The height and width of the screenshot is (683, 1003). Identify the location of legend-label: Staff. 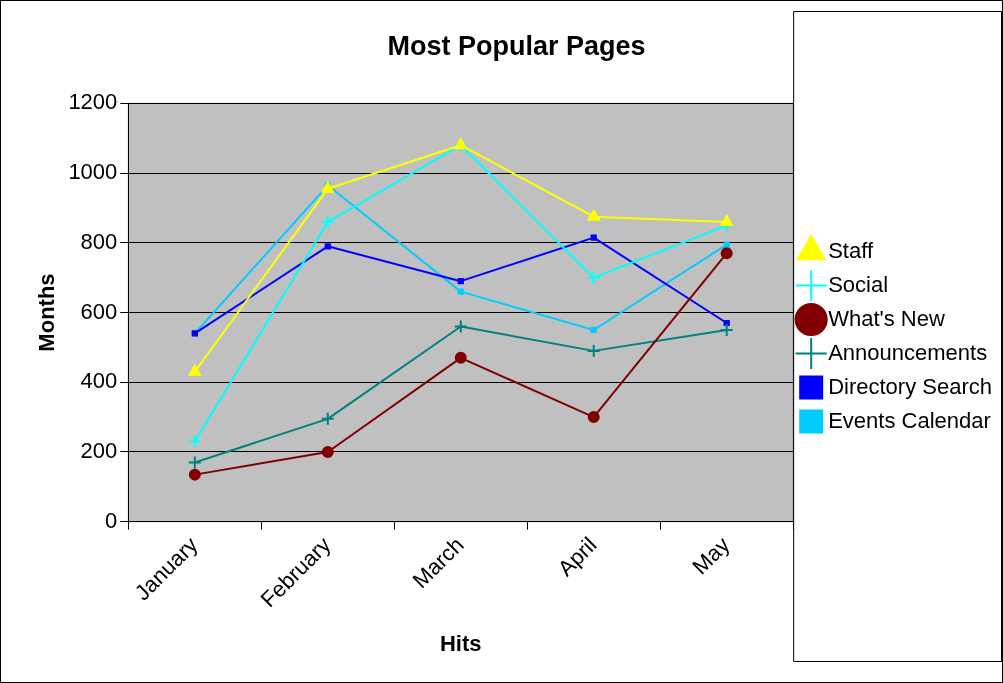
(851, 250).